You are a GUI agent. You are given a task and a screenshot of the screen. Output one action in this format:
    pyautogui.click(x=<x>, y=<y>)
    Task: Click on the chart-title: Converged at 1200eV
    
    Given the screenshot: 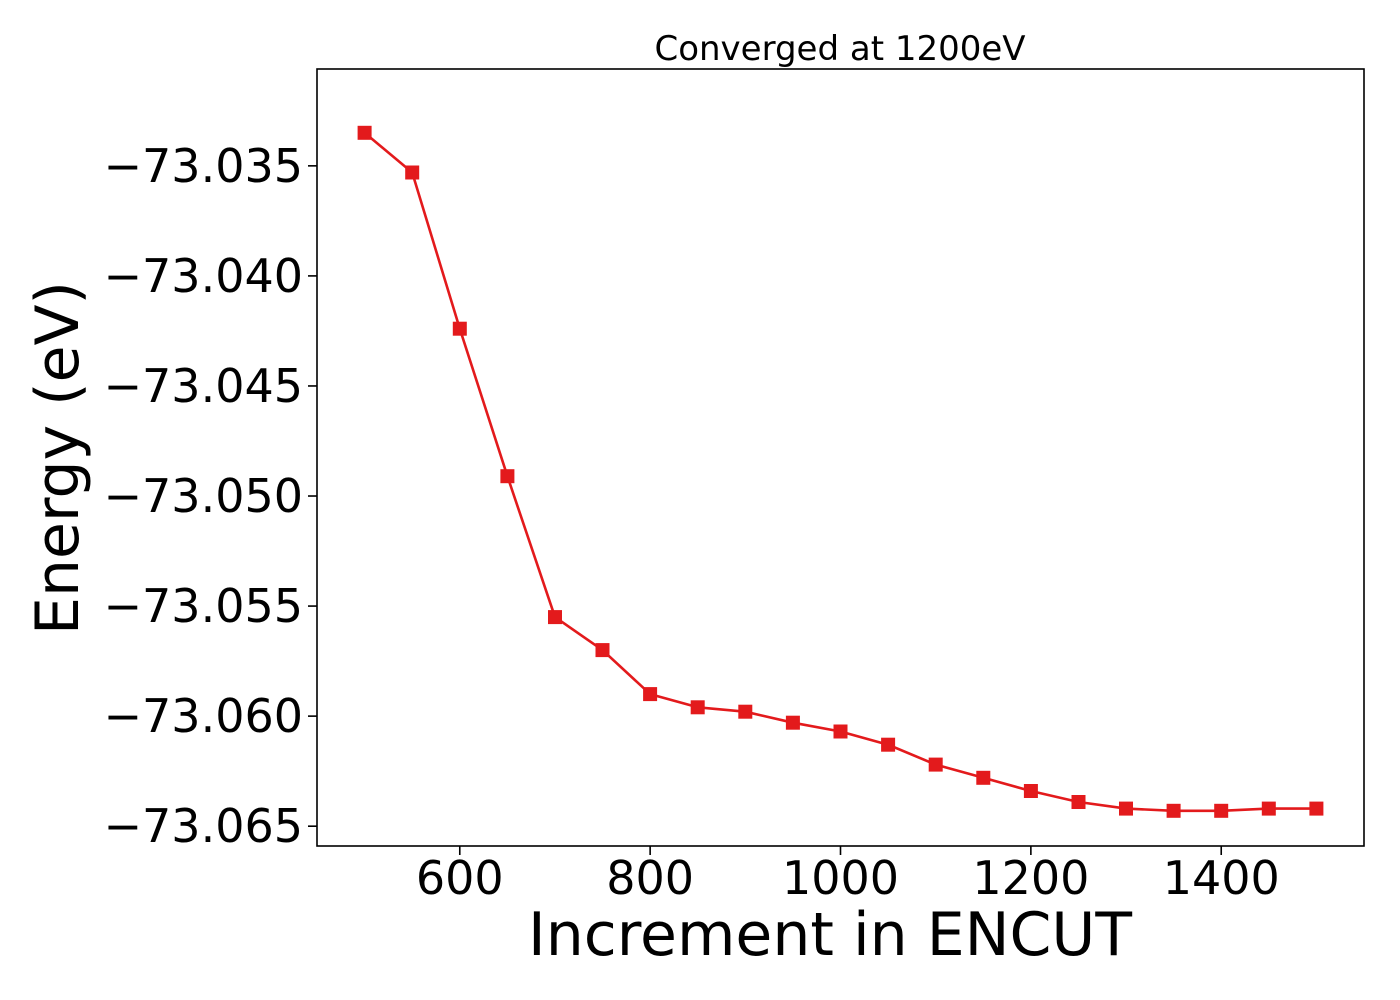 What is the action you would take?
    pyautogui.click(x=839, y=49)
    